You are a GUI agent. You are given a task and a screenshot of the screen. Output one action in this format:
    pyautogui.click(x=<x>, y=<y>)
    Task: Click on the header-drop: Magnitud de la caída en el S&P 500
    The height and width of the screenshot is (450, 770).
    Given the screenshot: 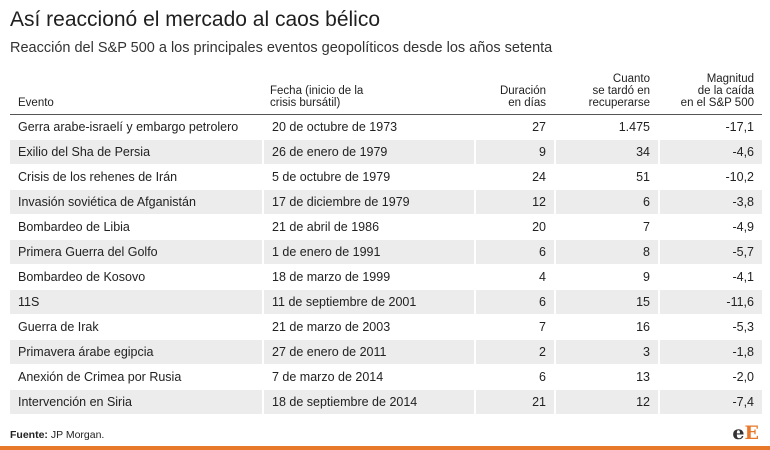 What is the action you would take?
    pyautogui.click(x=710, y=89)
    